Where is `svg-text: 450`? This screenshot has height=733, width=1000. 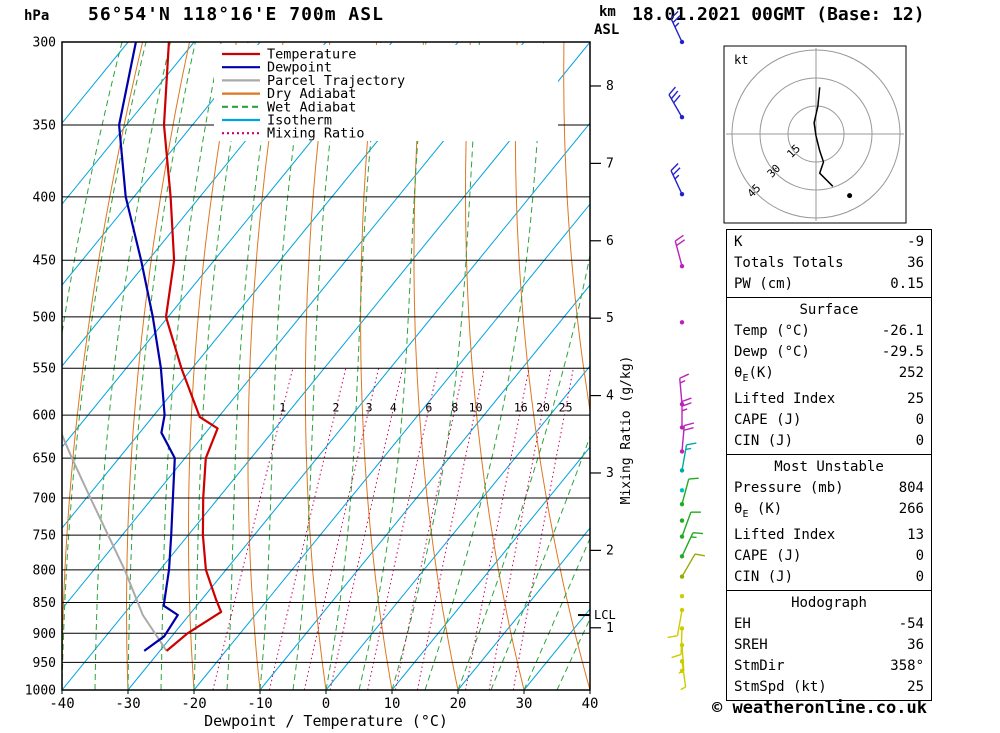
svg-text: 450 is located at coordinates (44, 261).